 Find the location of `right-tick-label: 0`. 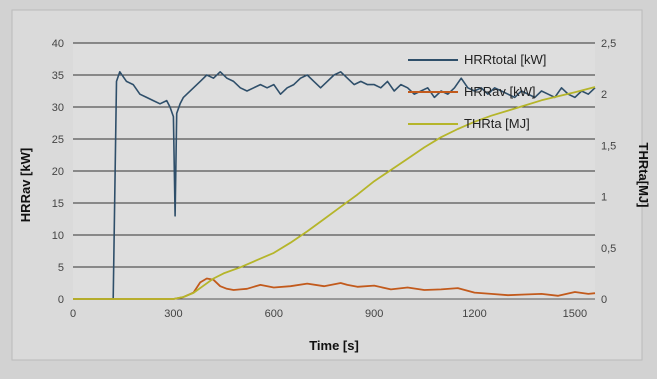

right-tick-label: 0 is located at coordinates (604, 300).